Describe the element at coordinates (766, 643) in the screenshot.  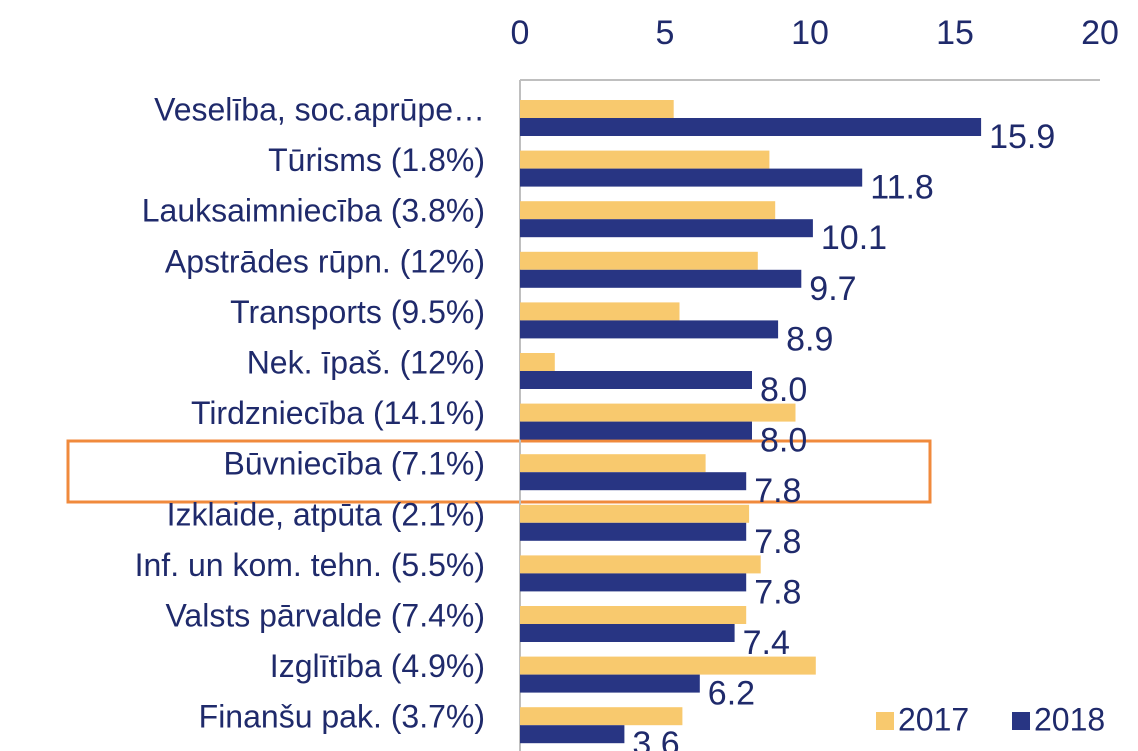
I see `value-label: 7.4` at that location.